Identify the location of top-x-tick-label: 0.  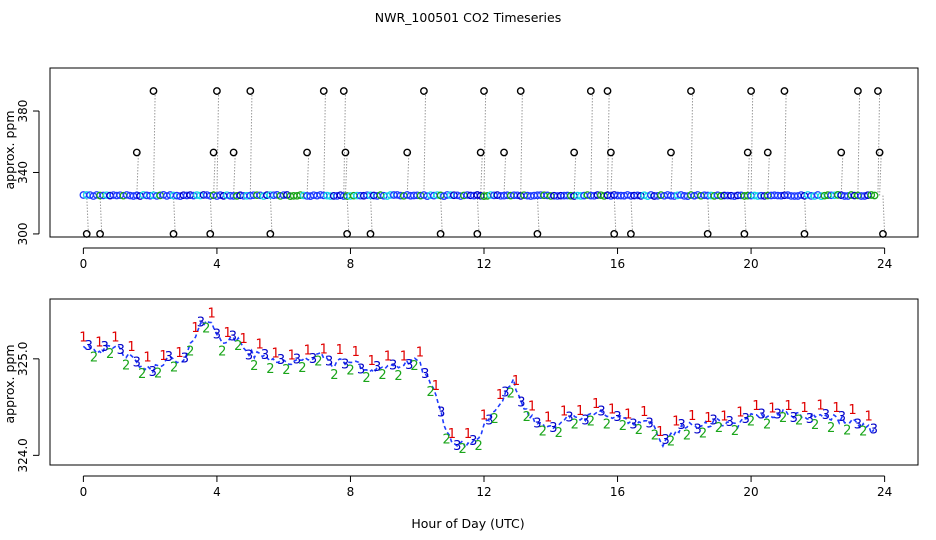
(84, 264).